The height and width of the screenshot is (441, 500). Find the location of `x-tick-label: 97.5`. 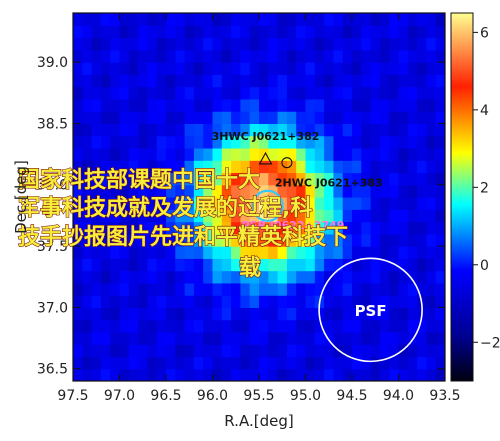

x-tick-label: 97.5 is located at coordinates (72, 396).